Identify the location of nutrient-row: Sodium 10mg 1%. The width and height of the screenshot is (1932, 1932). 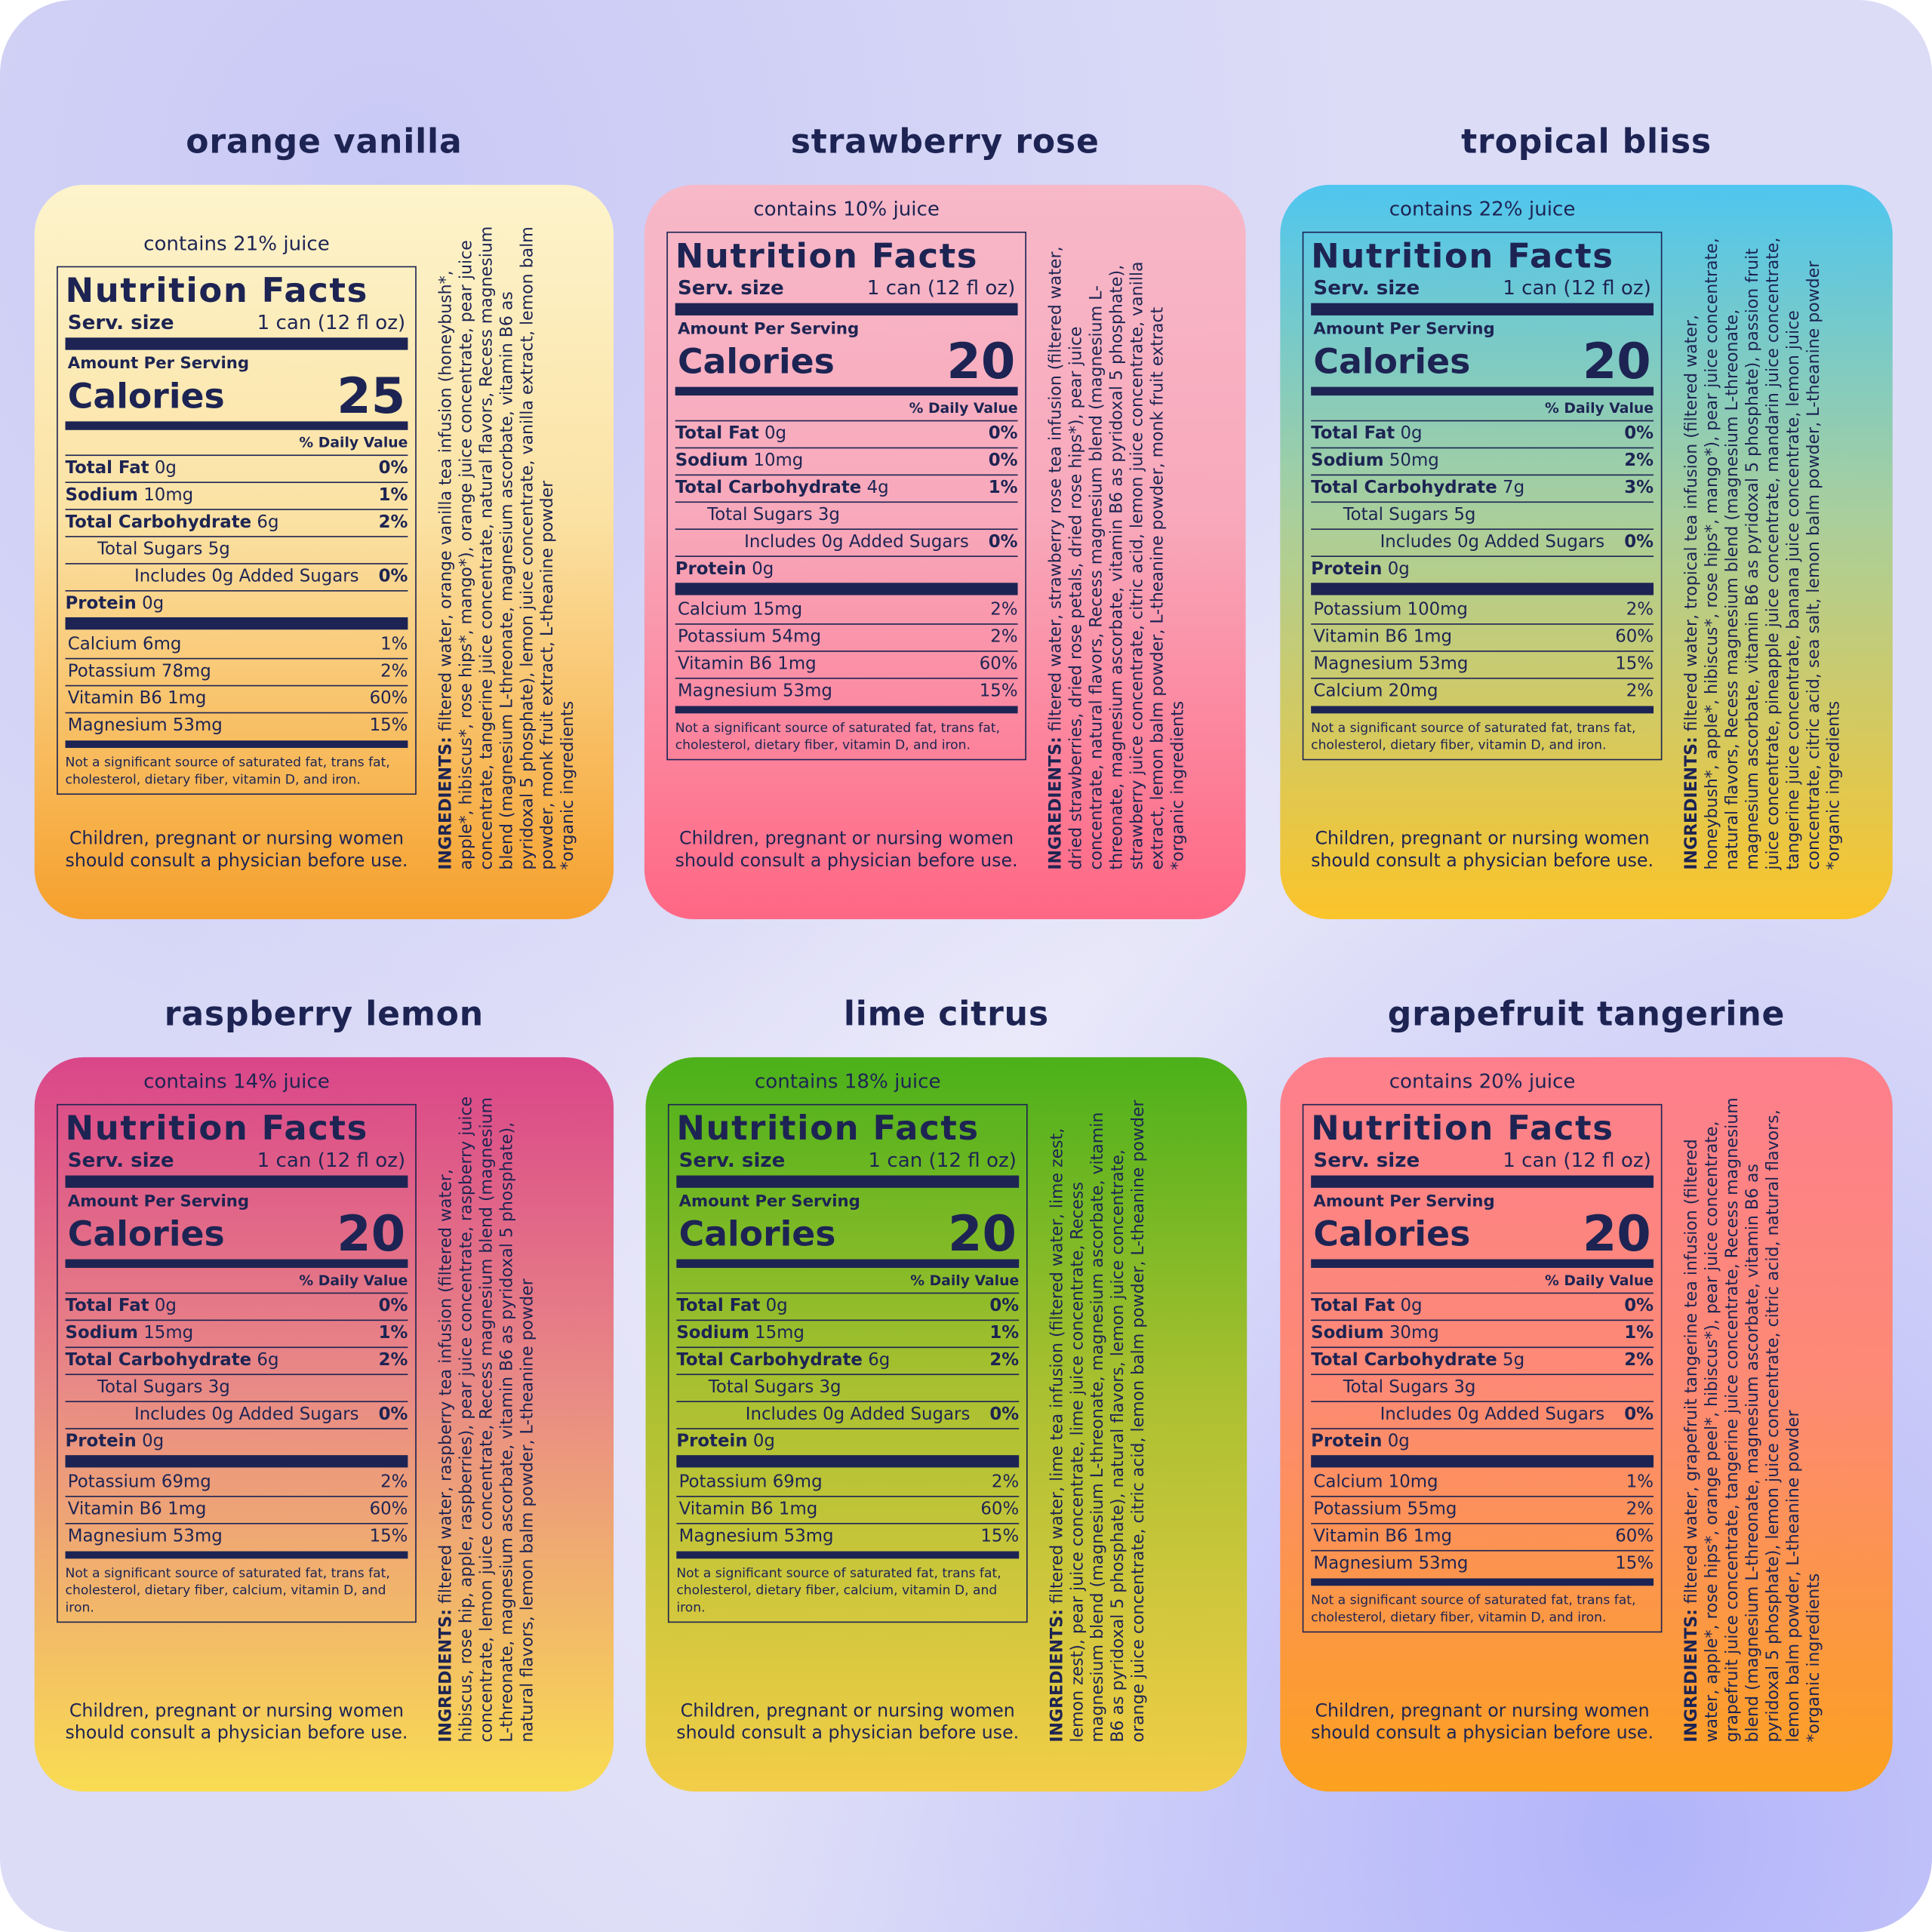
(236, 496).